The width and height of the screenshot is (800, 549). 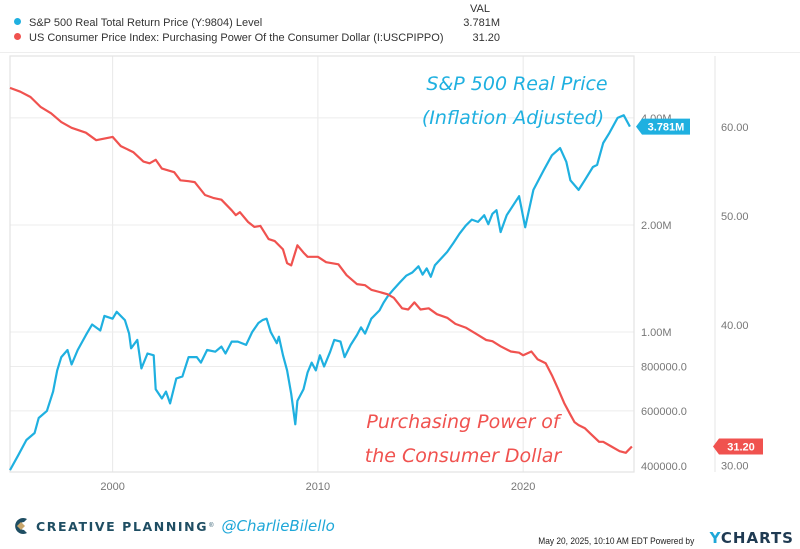 I want to click on creative-planning-logo: CREATIVE PLANNING ® @CharlieBilello, so click(x=173, y=526).